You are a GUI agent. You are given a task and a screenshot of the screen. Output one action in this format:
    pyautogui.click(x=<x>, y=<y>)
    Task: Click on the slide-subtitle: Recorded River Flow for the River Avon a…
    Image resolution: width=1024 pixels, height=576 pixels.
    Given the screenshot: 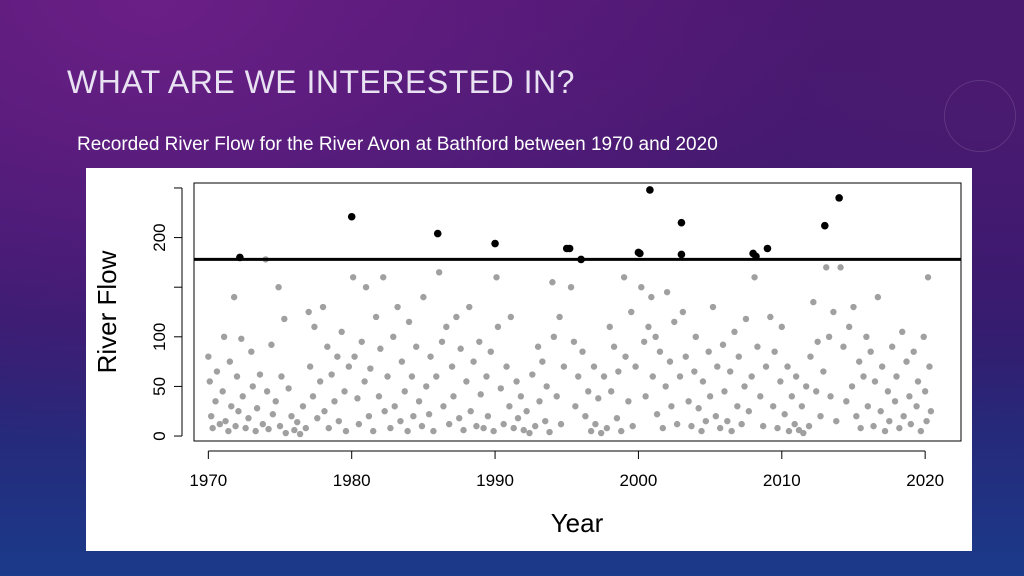 What is the action you would take?
    pyautogui.click(x=397, y=144)
    